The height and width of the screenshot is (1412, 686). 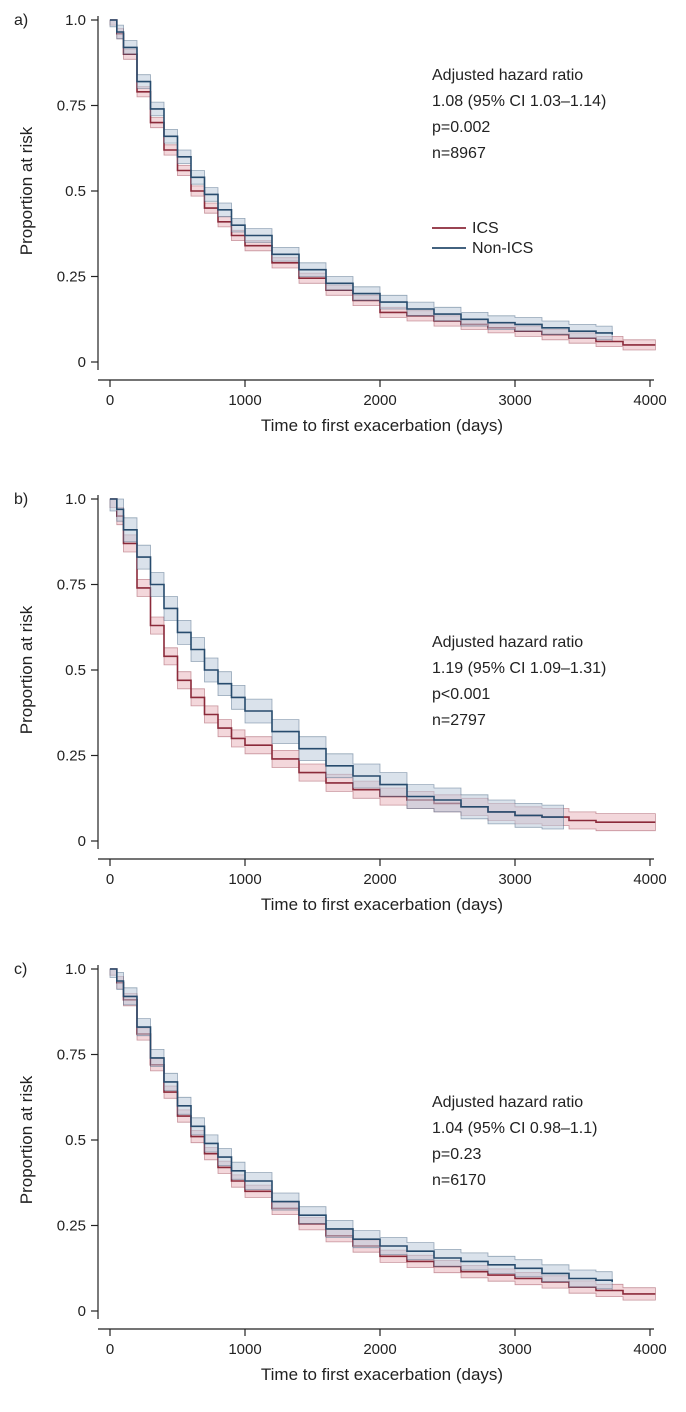 What do you see at coordinates (459, 153) in the screenshot?
I see `hazard-annotation-line: n=8967` at bounding box center [459, 153].